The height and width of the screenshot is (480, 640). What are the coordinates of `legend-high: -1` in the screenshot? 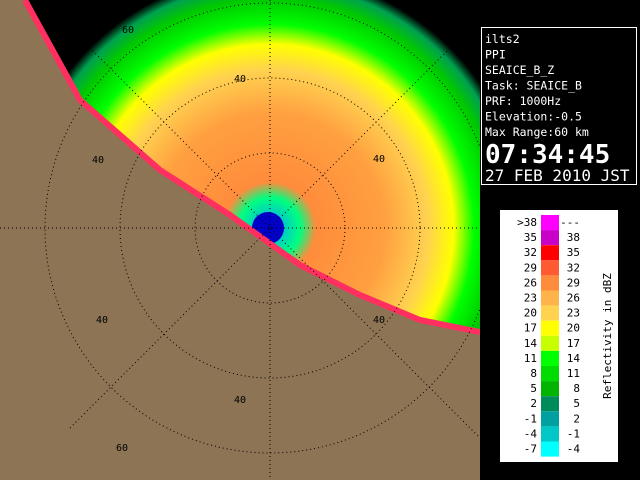 It's located at (573, 433).